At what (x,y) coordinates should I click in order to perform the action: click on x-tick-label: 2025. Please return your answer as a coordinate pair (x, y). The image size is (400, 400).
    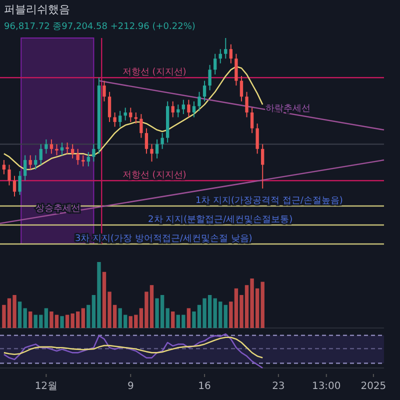
    Looking at the image, I should click on (373, 386).